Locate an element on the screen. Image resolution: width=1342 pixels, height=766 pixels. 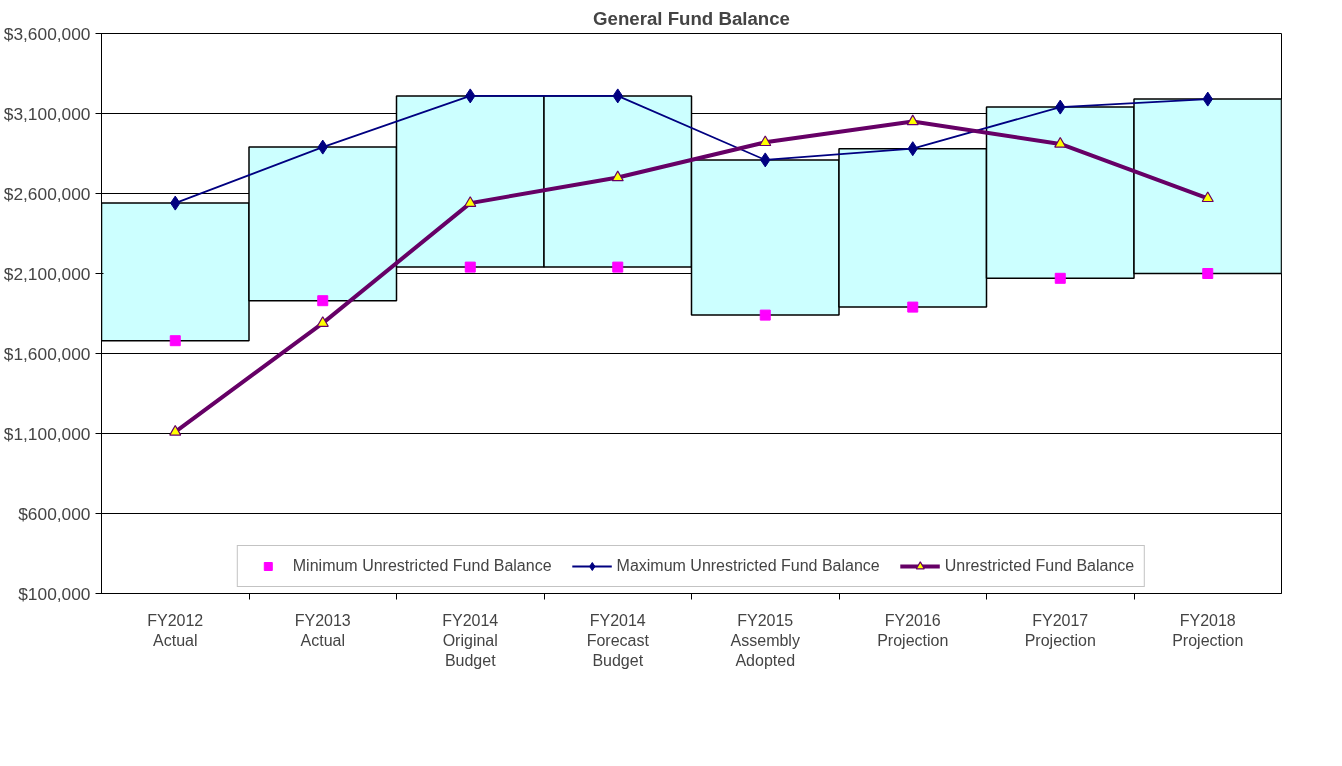
chart-title: General Fund Balance is located at coordinates (691, 18).